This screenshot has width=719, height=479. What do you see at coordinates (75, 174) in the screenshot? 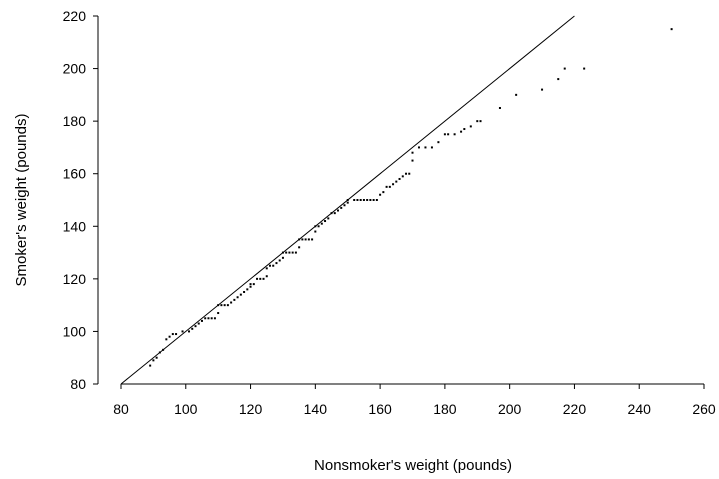
I see `y-tick-label: 160` at bounding box center [75, 174].